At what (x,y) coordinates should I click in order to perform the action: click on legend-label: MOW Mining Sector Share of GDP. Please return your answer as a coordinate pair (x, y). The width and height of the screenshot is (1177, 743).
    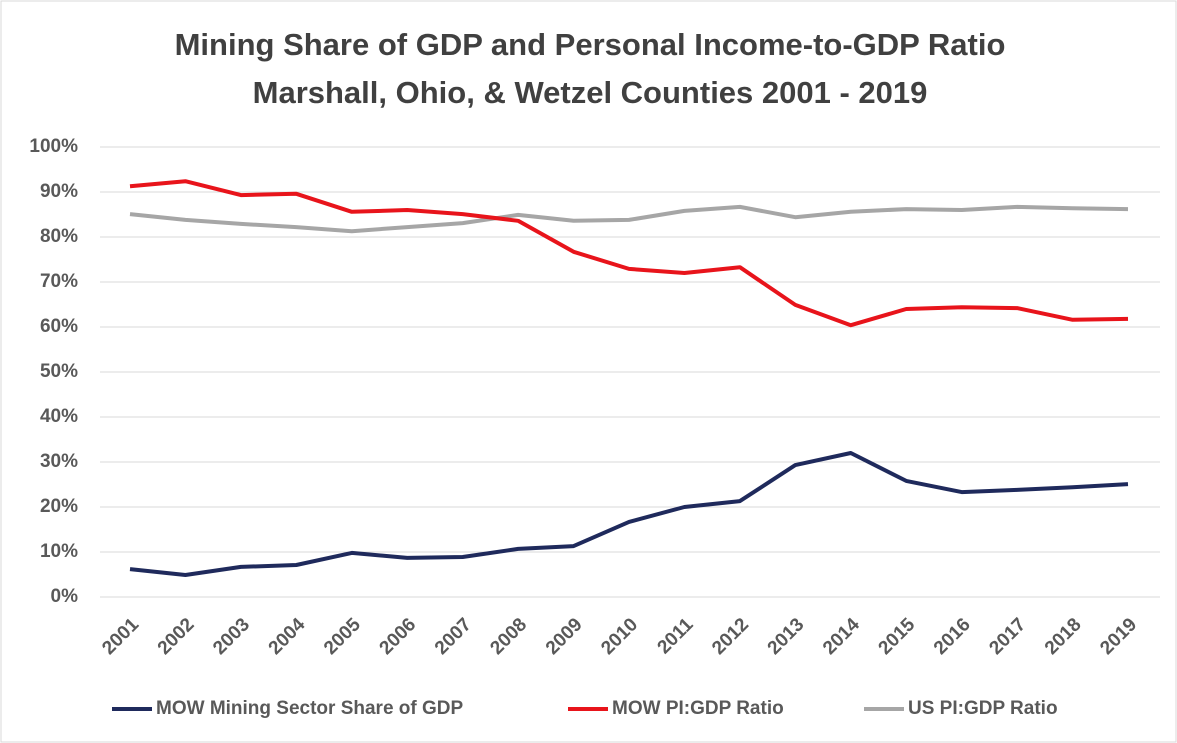
    Looking at the image, I should click on (310, 708).